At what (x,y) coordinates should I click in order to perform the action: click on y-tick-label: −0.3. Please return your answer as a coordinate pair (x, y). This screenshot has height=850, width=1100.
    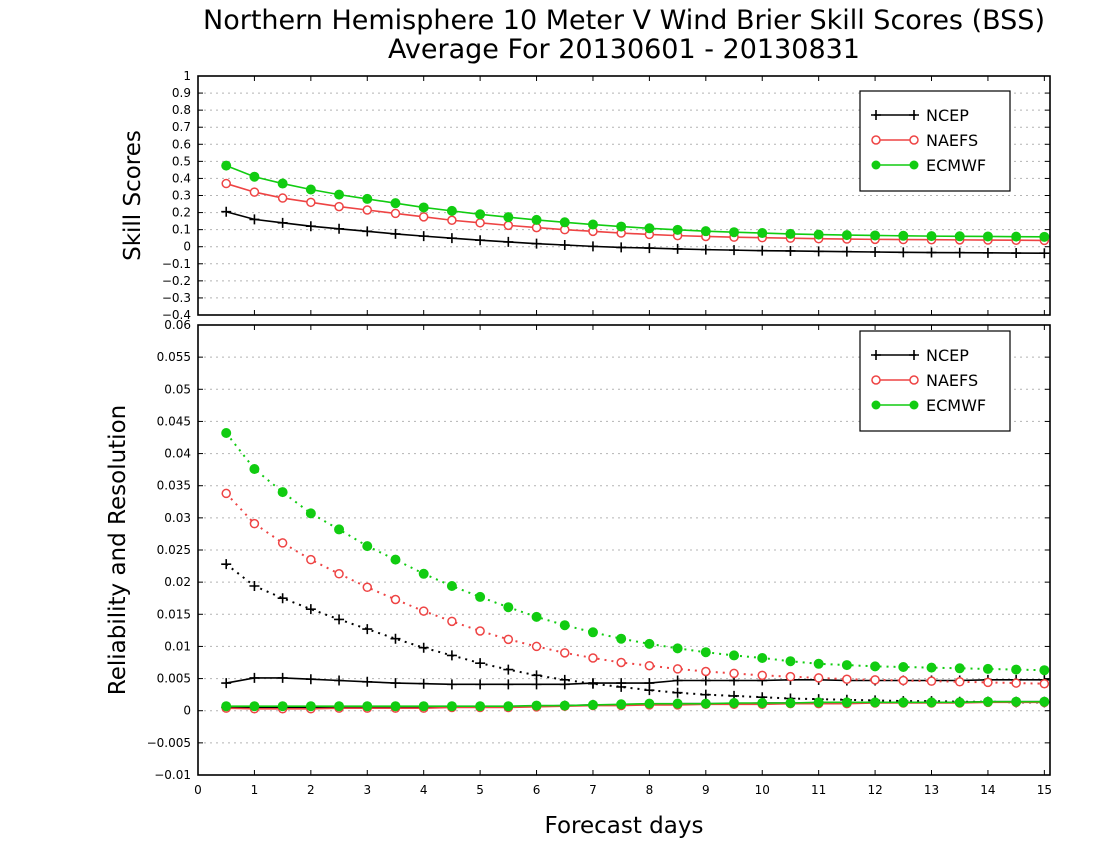
    Looking at the image, I should click on (176, 298).